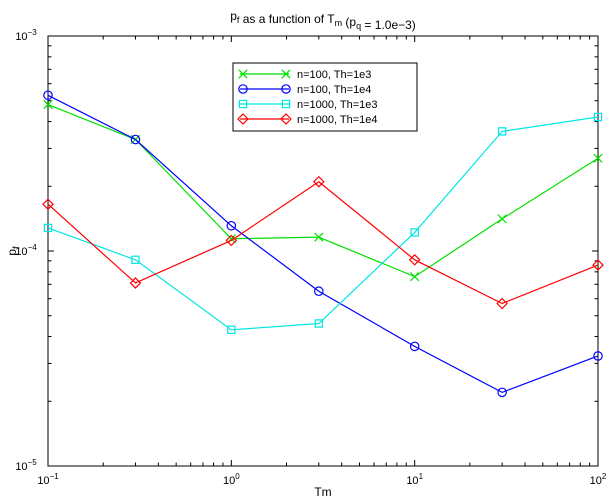  I want to click on x-tick-label: 10¹, so click(414, 479).